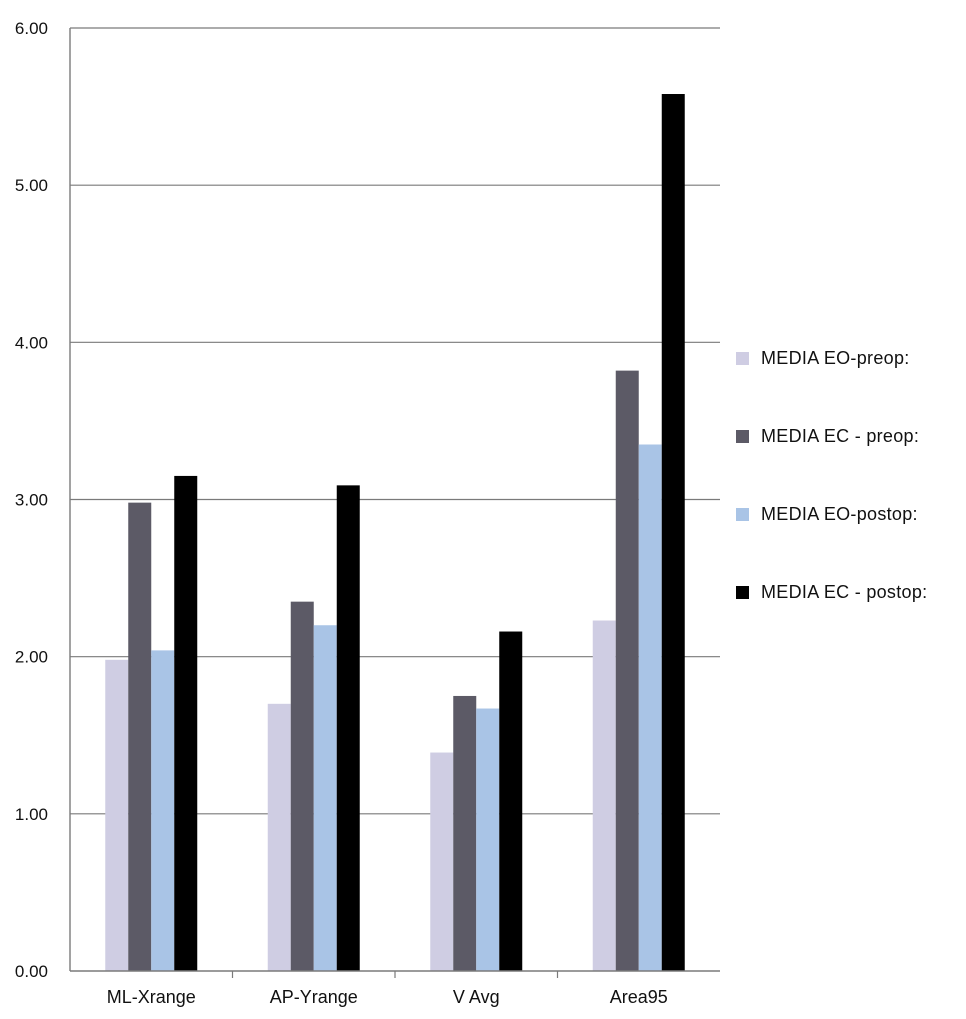 The image size is (966, 1019). Describe the element at coordinates (476, 997) in the screenshot. I see `x-category-label: V Avg` at that location.